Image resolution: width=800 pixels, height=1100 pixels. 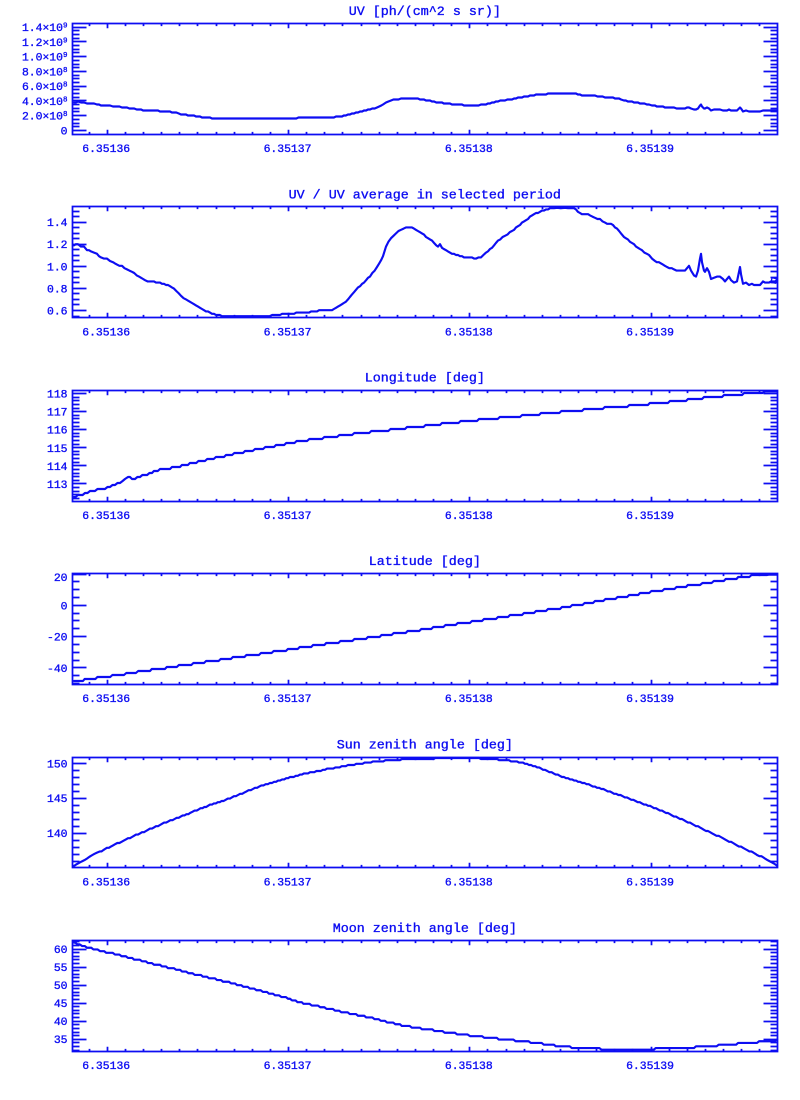 What do you see at coordinates (61, 1041) in the screenshot?
I see `svg-text: 35` at bounding box center [61, 1041].